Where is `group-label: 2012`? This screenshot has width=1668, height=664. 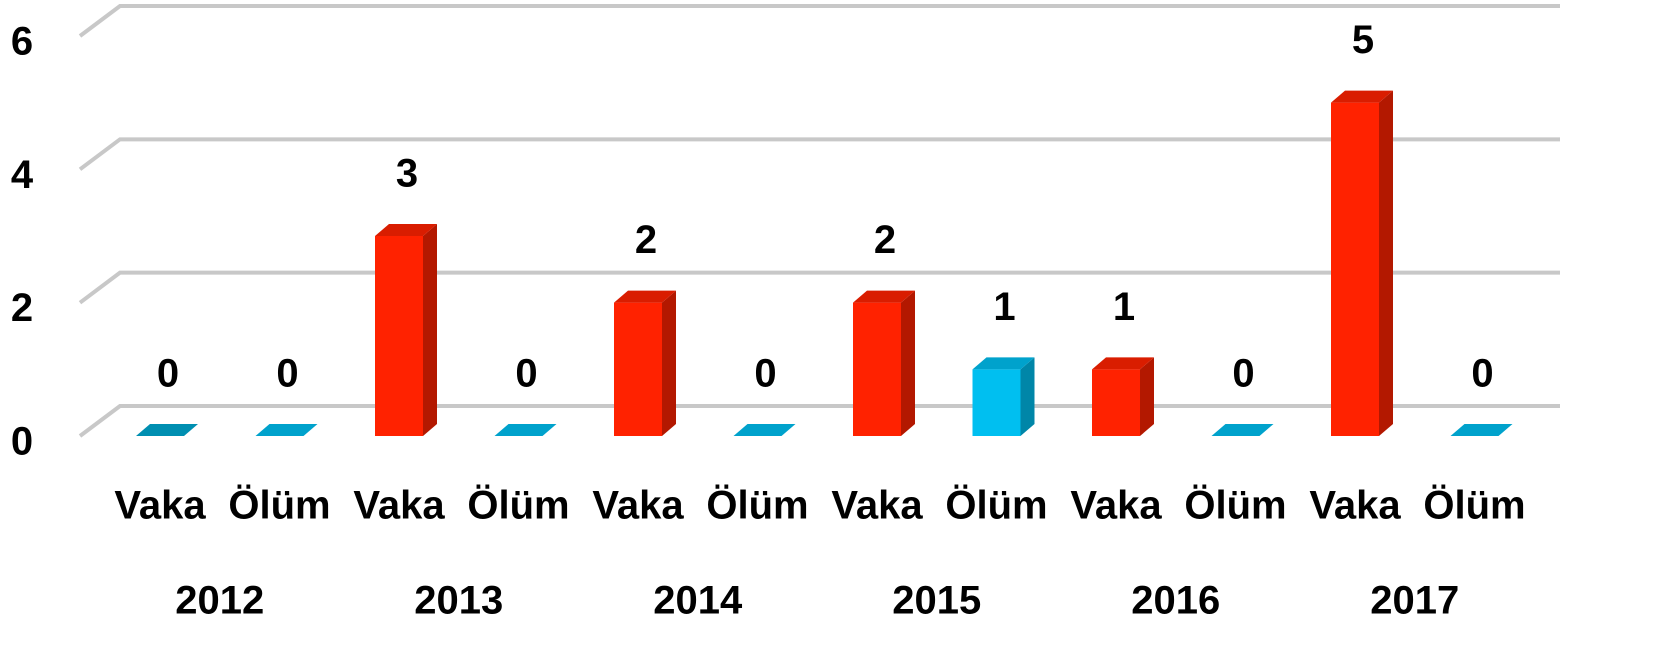
group-label: 2012 is located at coordinates (219, 601).